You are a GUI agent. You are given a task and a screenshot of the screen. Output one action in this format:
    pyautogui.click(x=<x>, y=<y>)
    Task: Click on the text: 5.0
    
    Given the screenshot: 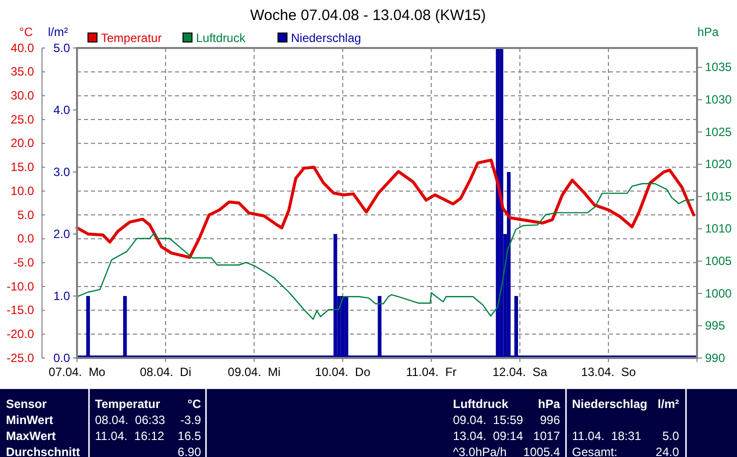 What is the action you would take?
    pyautogui.click(x=671, y=436)
    